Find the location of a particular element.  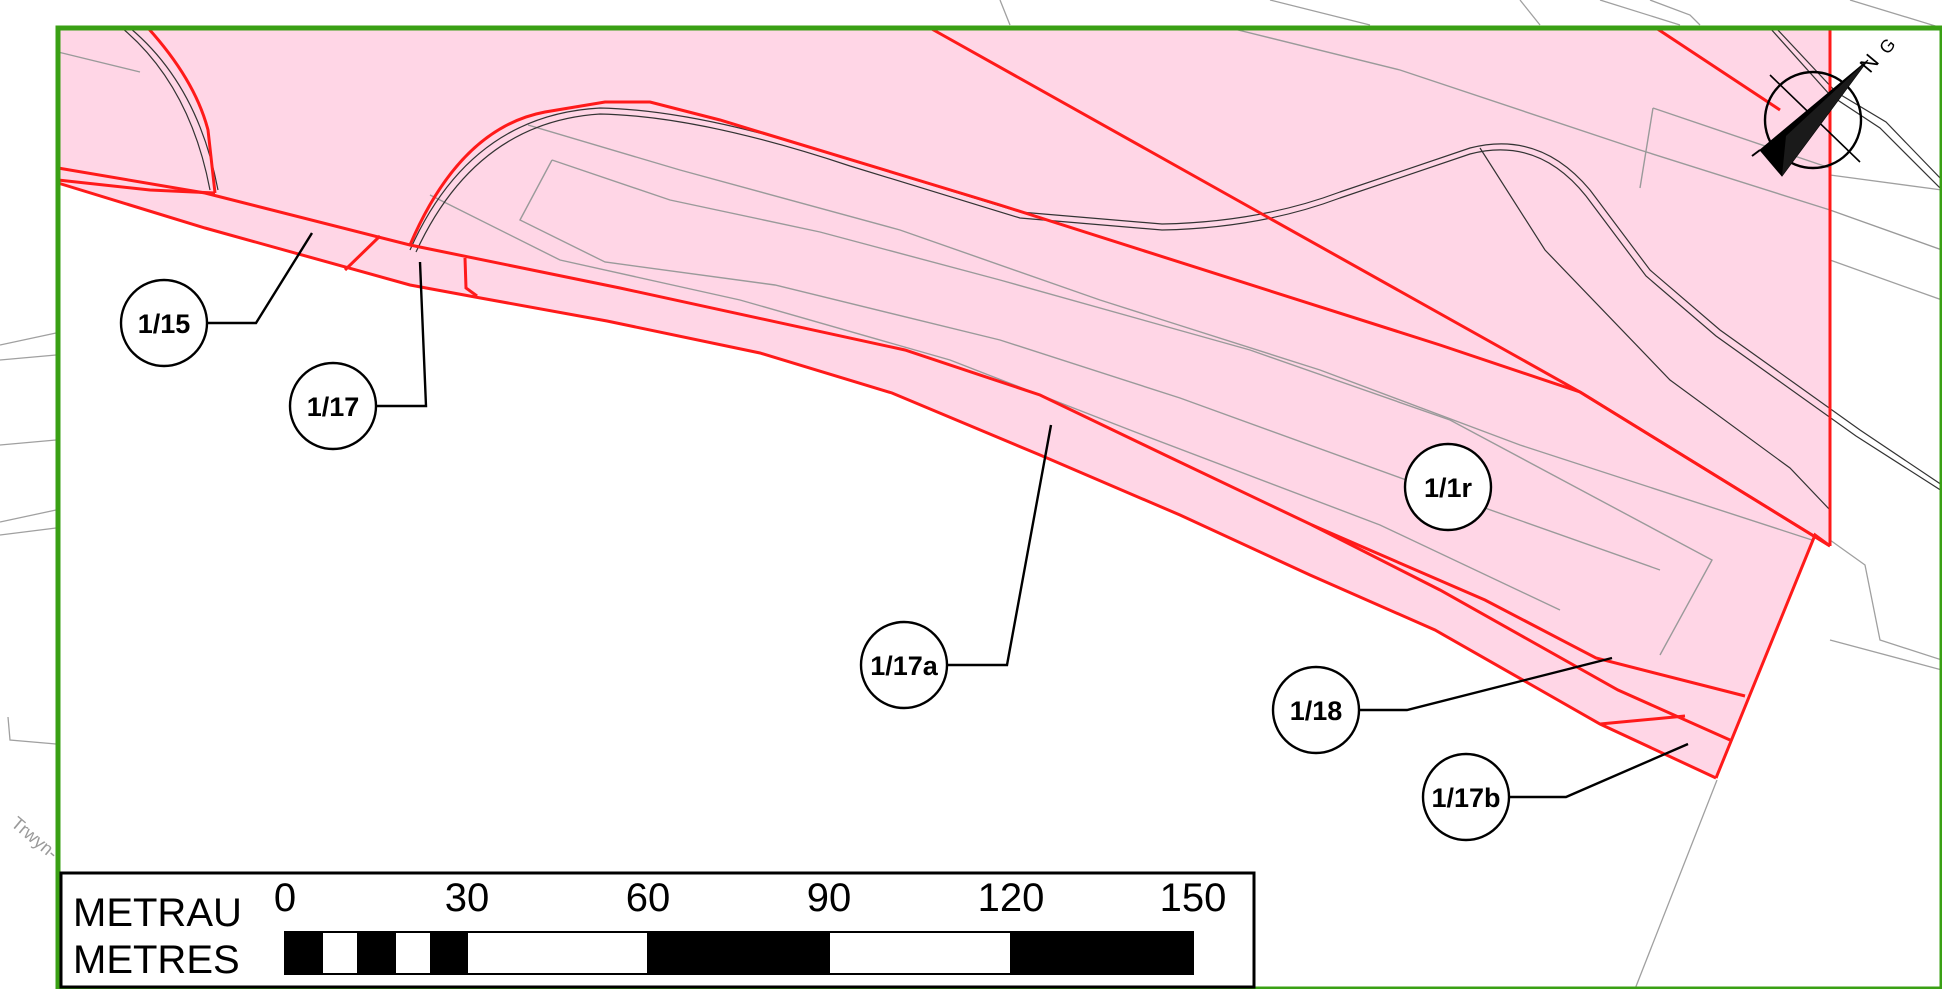

scale-tick-0: 0 is located at coordinates (285, 898).